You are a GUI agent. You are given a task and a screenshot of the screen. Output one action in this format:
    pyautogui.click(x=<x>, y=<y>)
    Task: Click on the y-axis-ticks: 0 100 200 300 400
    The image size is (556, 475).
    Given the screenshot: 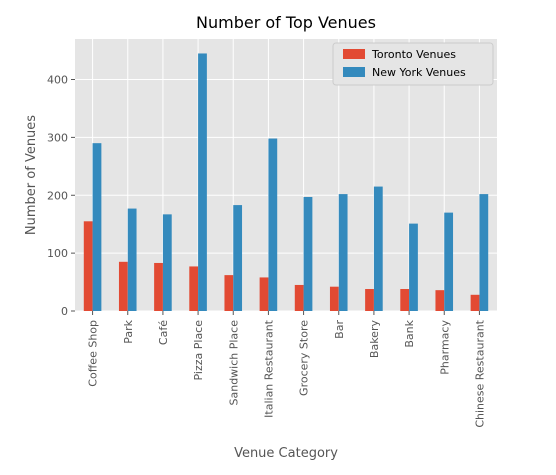 What is the action you would take?
    pyautogui.click(x=61, y=196)
    